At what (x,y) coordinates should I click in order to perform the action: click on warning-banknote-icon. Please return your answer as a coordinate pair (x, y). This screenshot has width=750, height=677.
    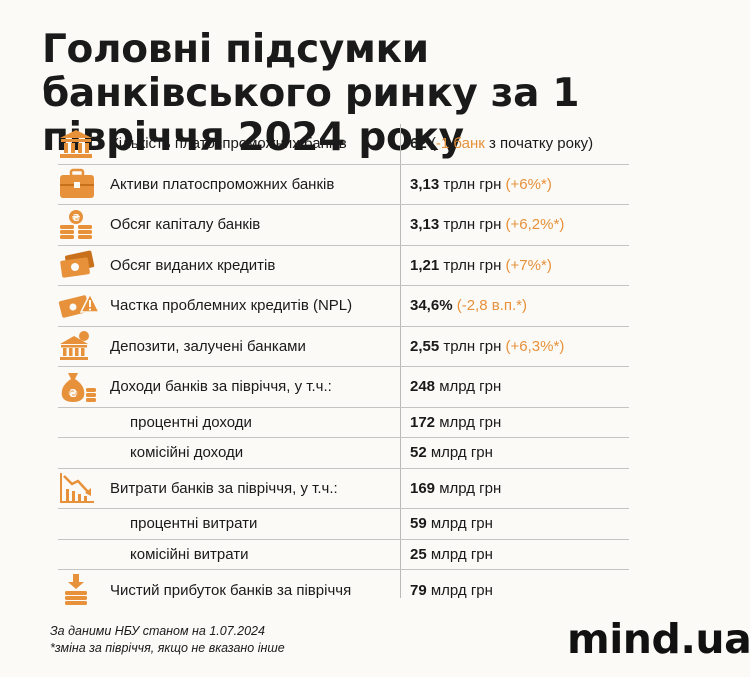
    Looking at the image, I should click on (79, 306).